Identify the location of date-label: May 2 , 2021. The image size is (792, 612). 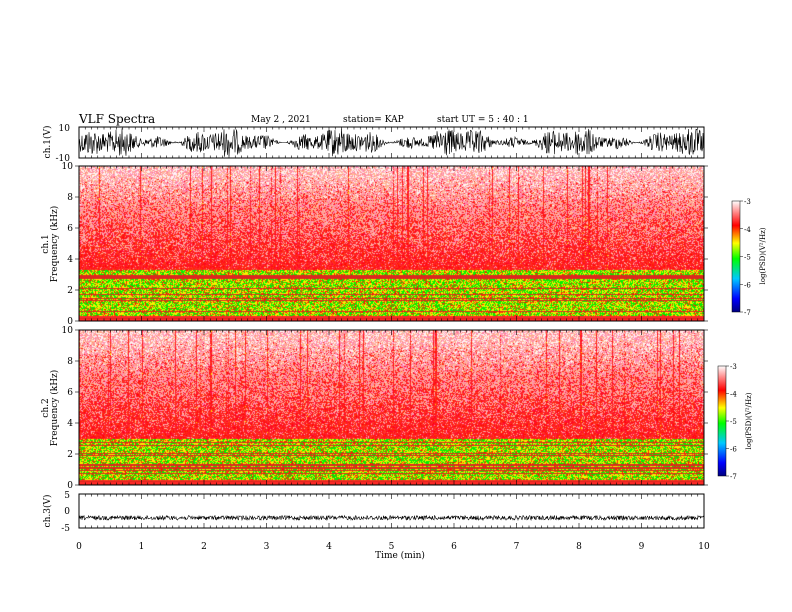
(281, 120).